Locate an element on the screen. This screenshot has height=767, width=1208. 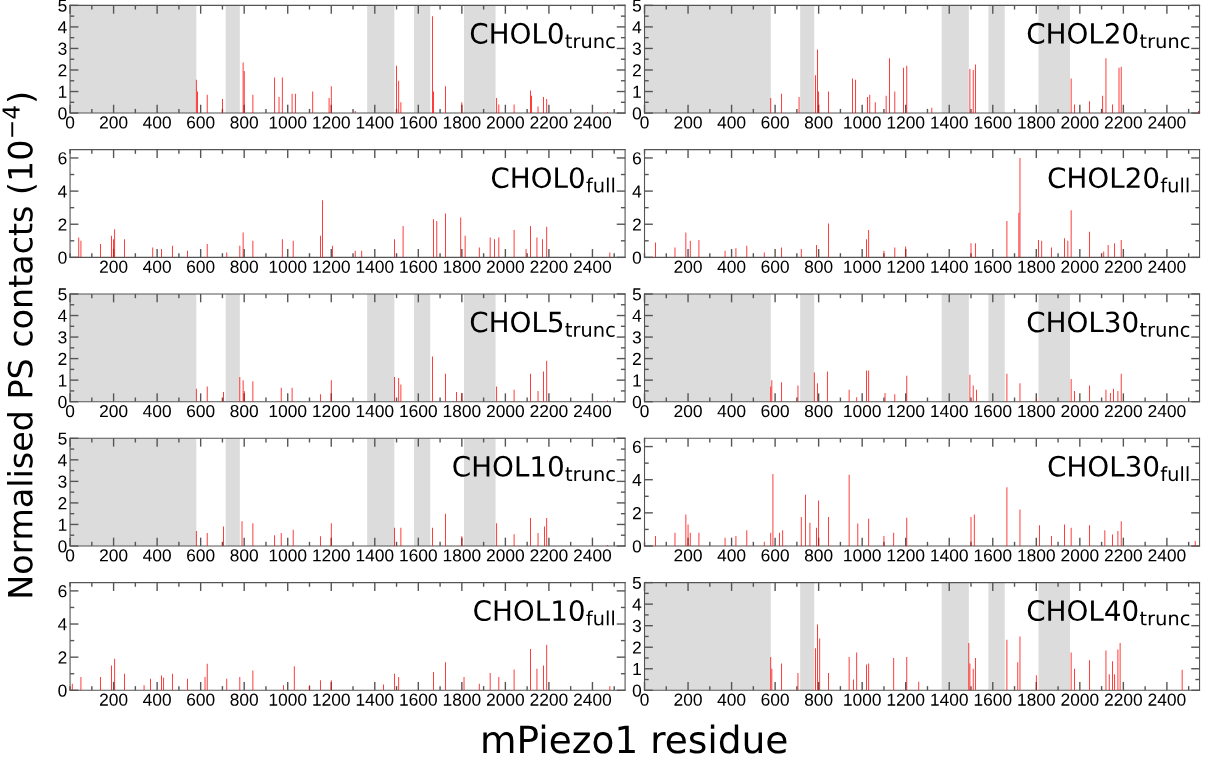
text: CHOL20$_{full}$ is located at coordinates (1118, 180).